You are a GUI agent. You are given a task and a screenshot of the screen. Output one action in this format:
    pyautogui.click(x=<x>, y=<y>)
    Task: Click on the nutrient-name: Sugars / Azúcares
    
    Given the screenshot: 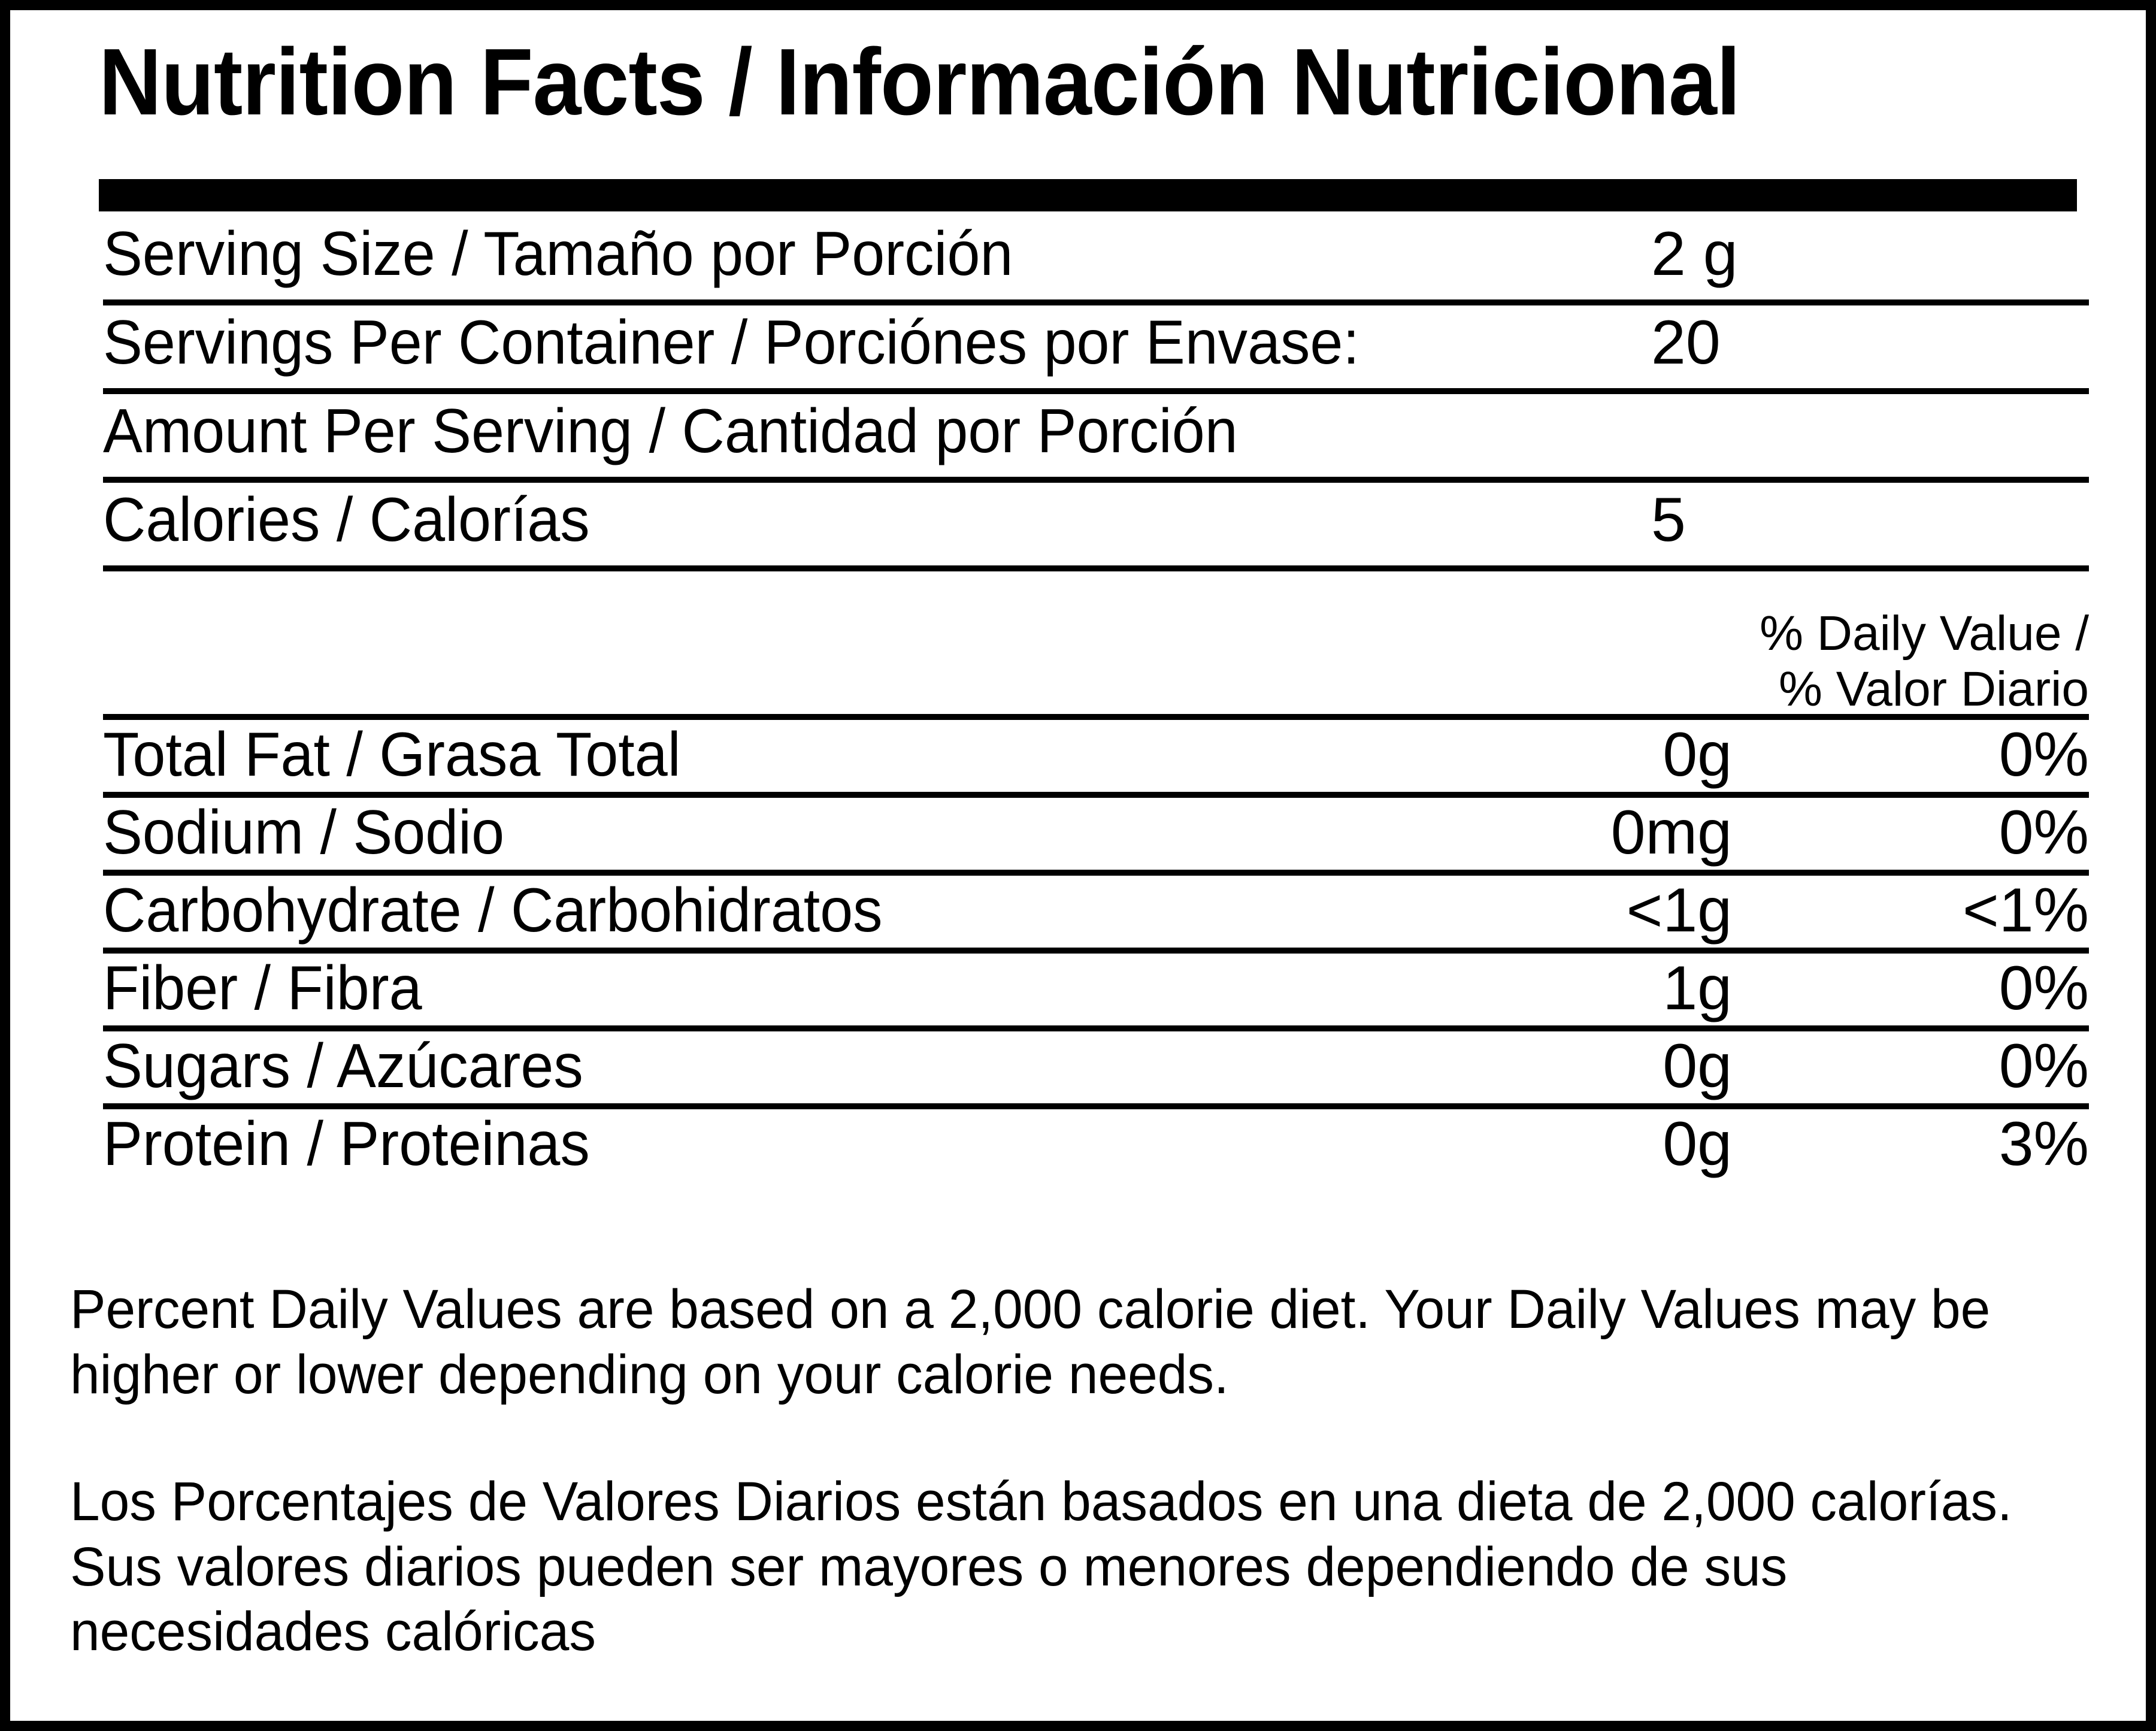 What is the action you would take?
    pyautogui.click(x=343, y=1066)
    